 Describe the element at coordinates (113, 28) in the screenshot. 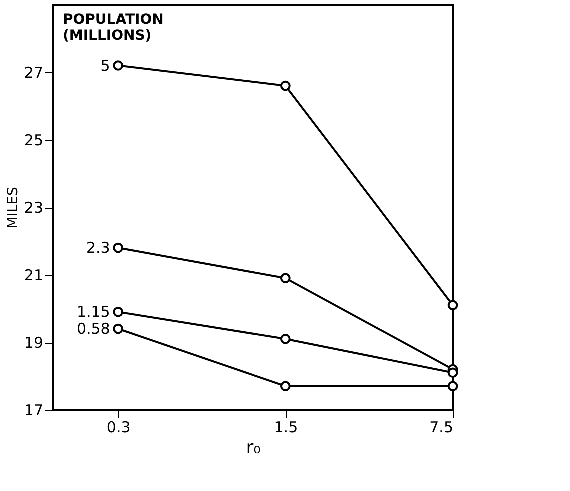

I see `legend-title: POPULATION (MILLIONS)` at that location.